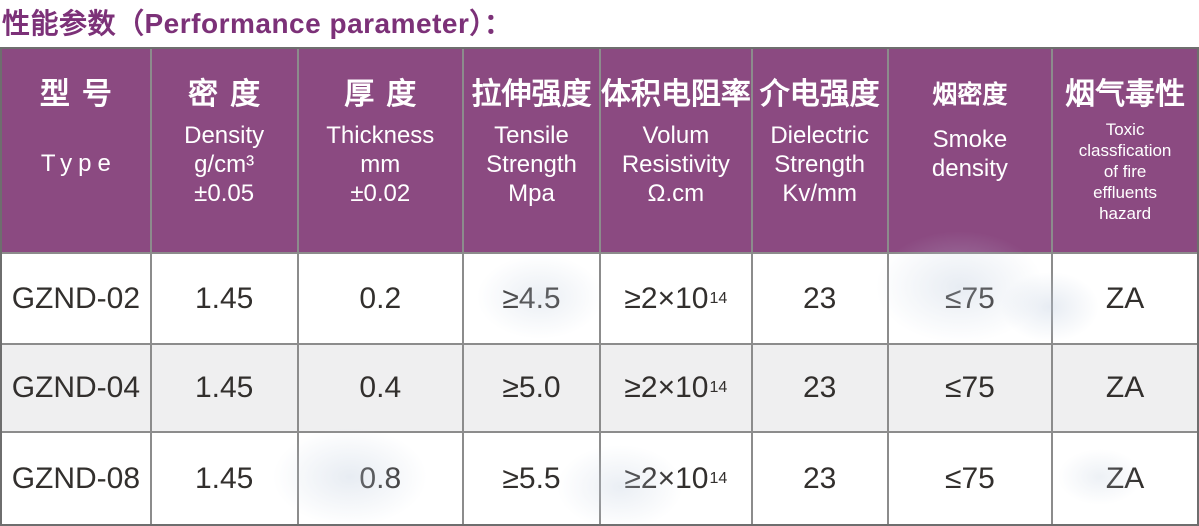 This screenshot has height=526, width=1199. Describe the element at coordinates (386, 94) in the screenshot. I see `header-label-zh-thickness: 厚度` at that location.